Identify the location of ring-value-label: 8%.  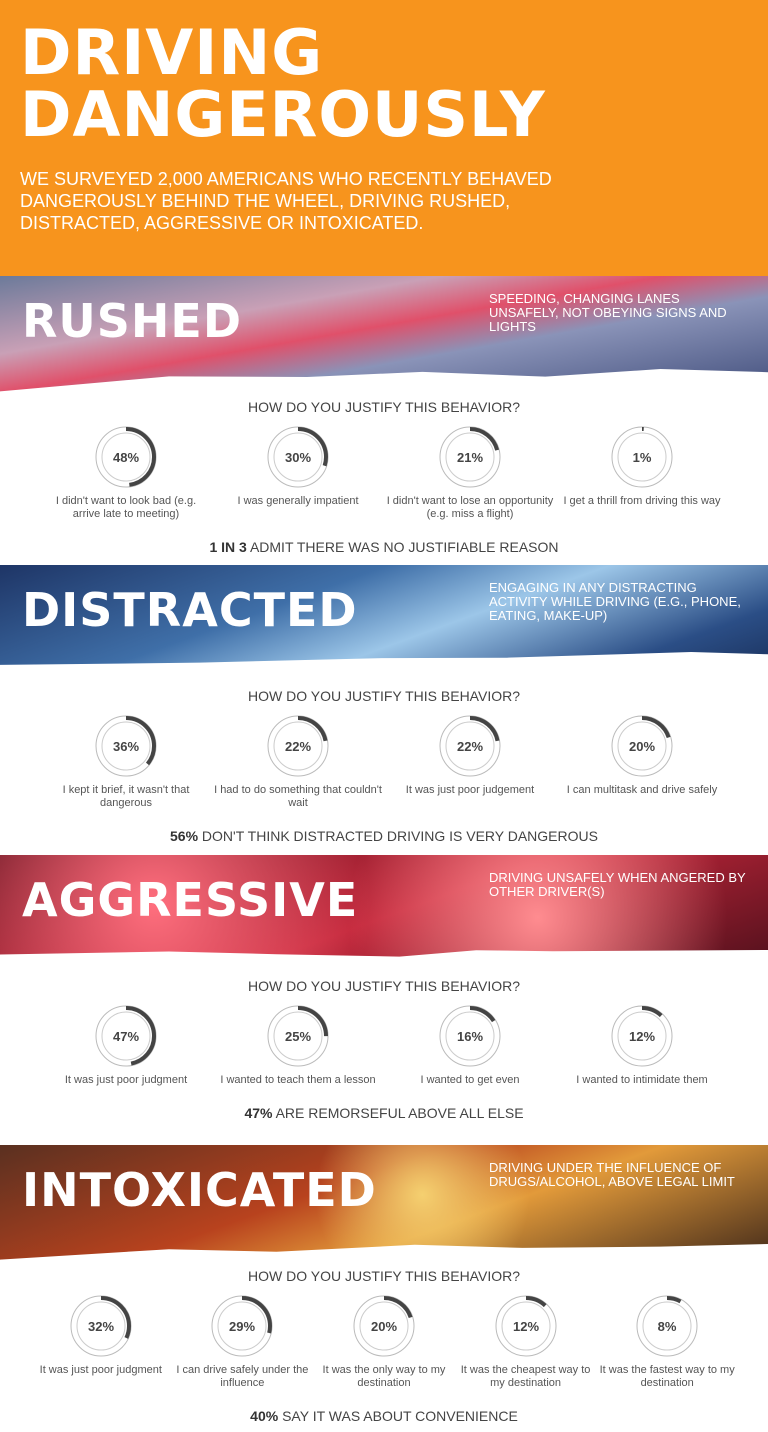
(667, 1326).